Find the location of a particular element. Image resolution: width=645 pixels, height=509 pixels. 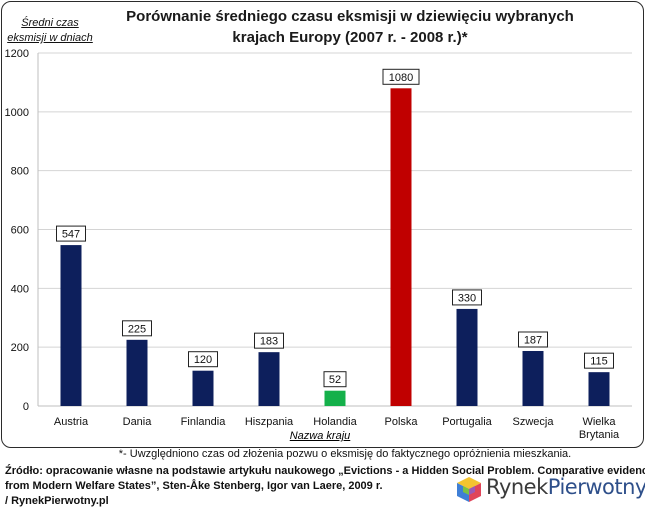

data-label: 52 is located at coordinates (335, 380).